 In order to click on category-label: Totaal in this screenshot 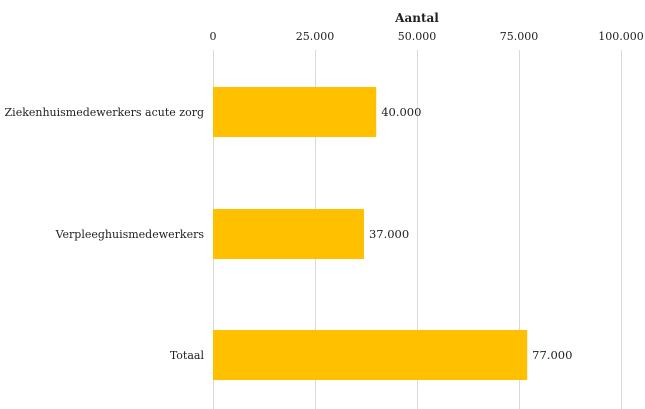, I will do `click(187, 355)`.